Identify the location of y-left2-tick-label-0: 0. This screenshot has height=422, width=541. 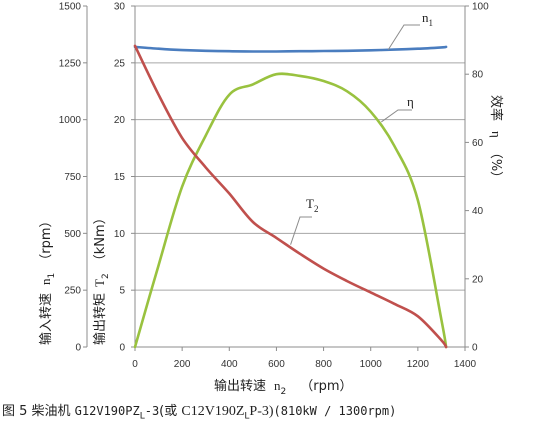
(122, 348).